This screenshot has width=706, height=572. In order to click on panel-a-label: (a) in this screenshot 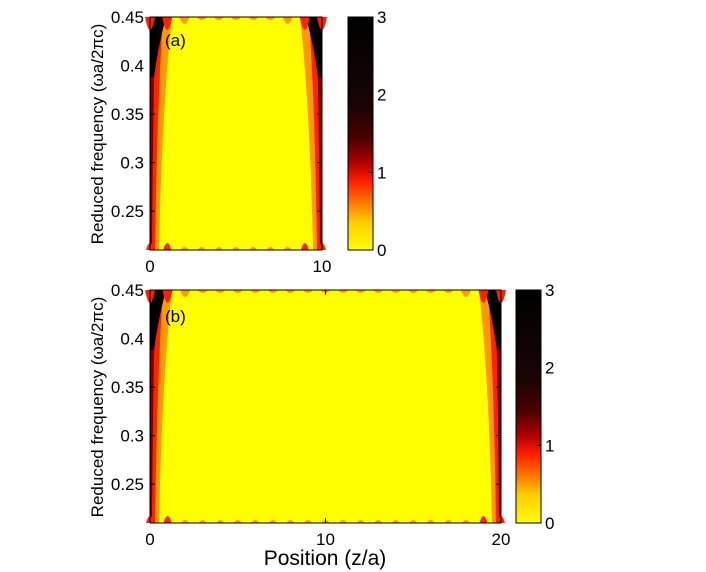, I will do `click(175, 40)`.